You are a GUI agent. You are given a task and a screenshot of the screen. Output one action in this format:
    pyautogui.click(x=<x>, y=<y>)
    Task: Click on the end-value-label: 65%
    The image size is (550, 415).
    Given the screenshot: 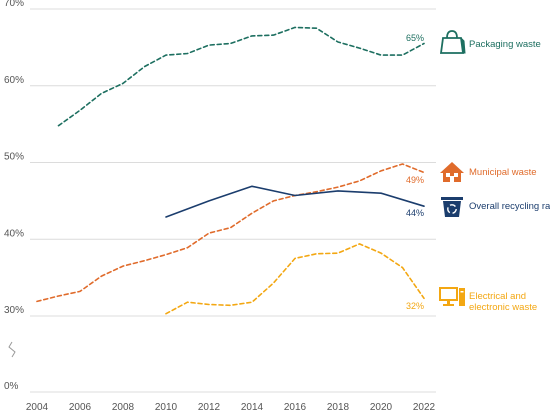 What is the action you would take?
    pyautogui.click(x=415, y=38)
    